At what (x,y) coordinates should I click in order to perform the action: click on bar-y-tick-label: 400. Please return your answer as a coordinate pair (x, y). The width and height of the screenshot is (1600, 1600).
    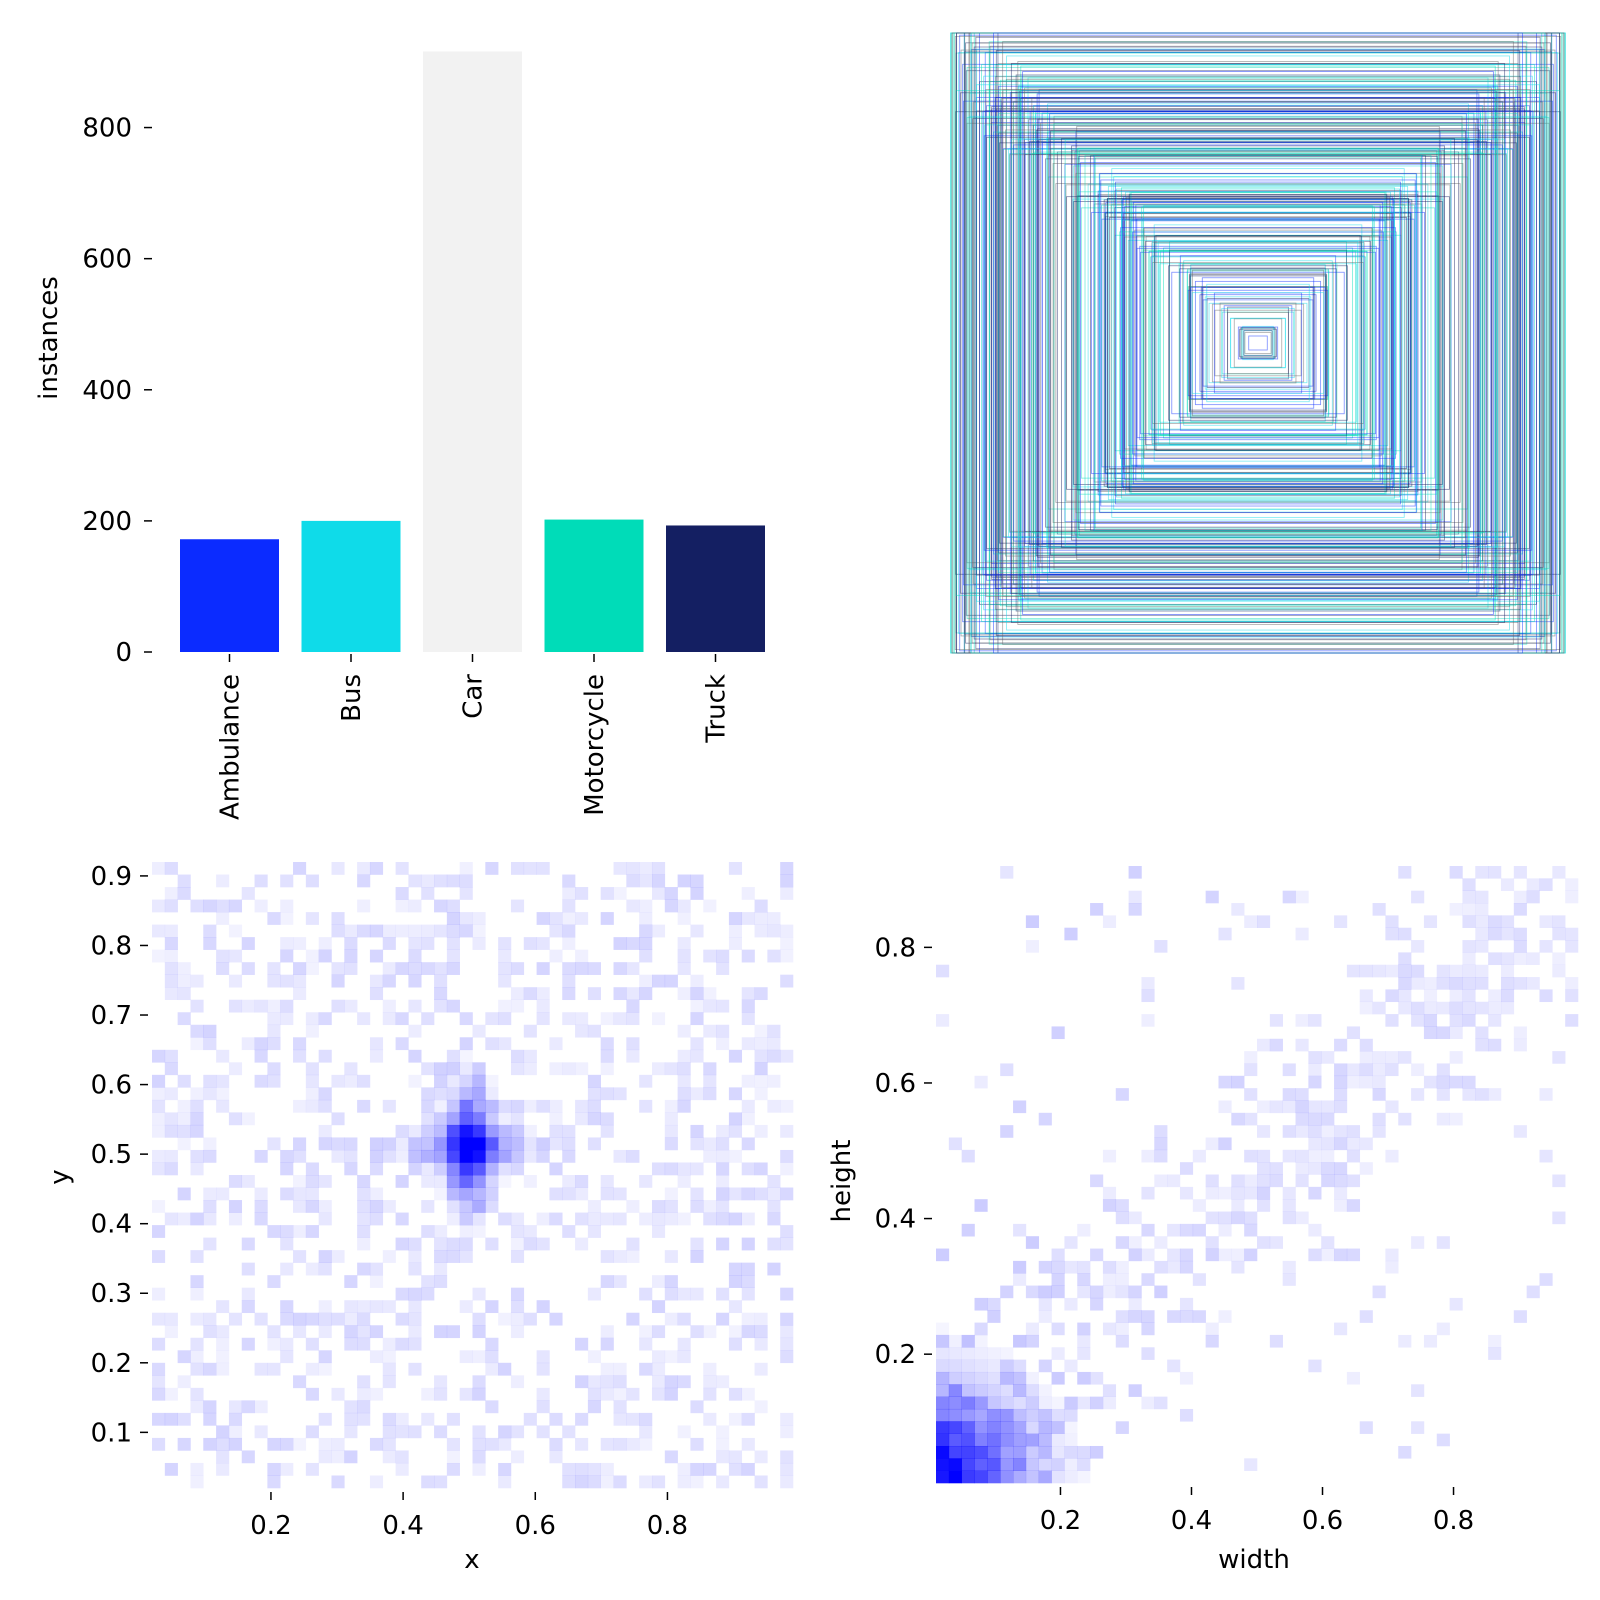
    Looking at the image, I should click on (107, 391).